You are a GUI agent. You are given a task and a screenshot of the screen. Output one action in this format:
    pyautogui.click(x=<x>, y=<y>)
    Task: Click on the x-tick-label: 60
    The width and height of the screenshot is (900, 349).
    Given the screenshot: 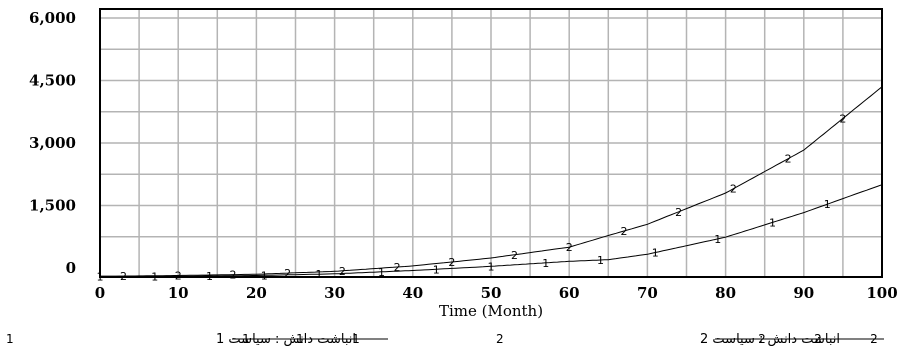 What is the action you would take?
    pyautogui.click(x=569, y=293)
    